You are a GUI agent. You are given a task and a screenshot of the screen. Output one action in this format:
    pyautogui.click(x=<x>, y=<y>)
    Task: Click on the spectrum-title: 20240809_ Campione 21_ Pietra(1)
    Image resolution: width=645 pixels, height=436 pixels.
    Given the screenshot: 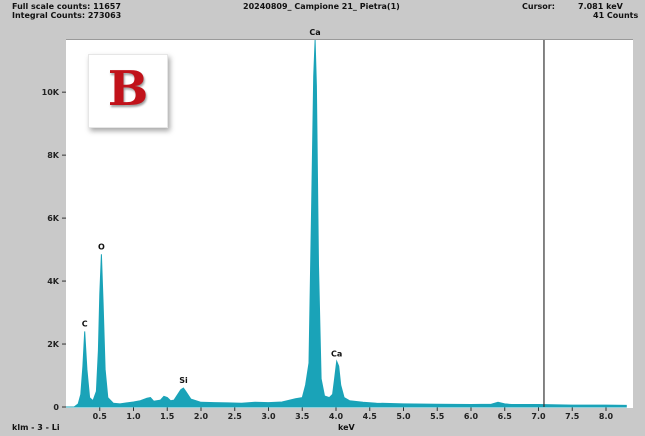 What is the action you would take?
    pyautogui.click(x=321, y=6)
    